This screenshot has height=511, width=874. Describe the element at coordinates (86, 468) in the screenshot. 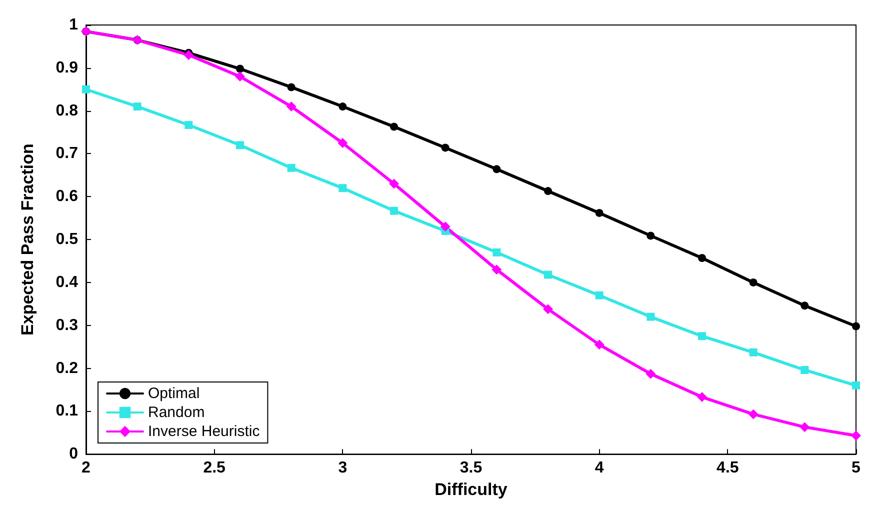

I see `x-tick-label: 2` at that location.